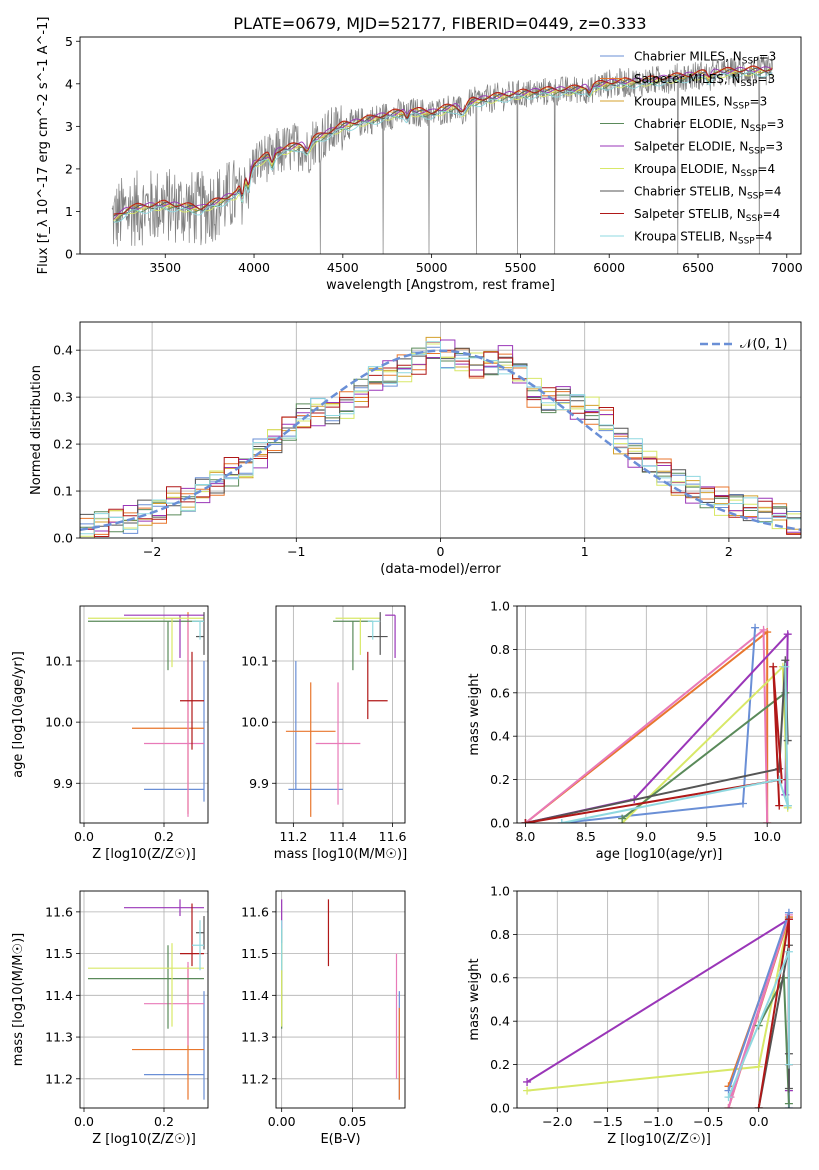  Describe the element at coordinates (703, 238) in the screenshot. I see `legend-label: Kroupa STELIB, NSSP=4` at that location.